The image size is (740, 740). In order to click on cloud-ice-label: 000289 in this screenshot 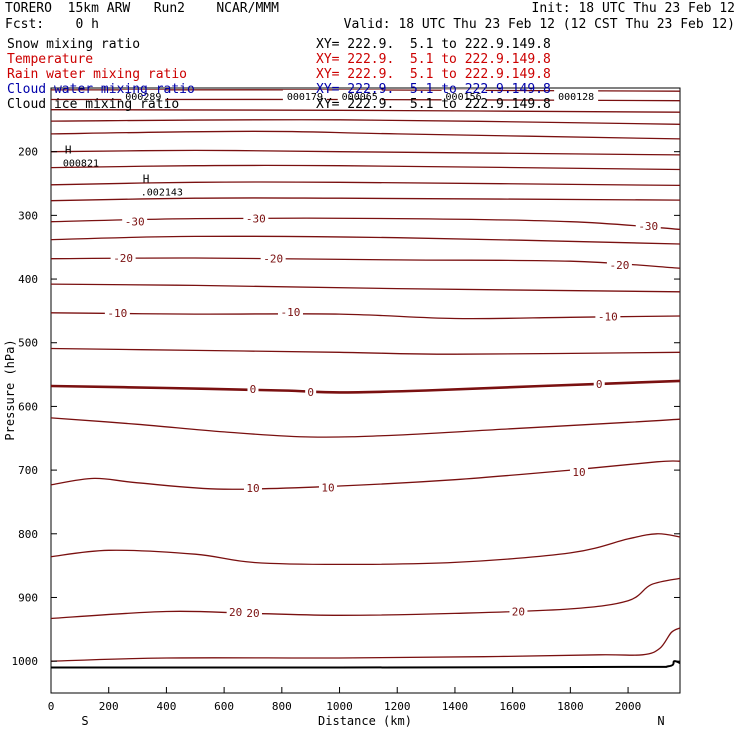, I will do `click(143, 97)`.